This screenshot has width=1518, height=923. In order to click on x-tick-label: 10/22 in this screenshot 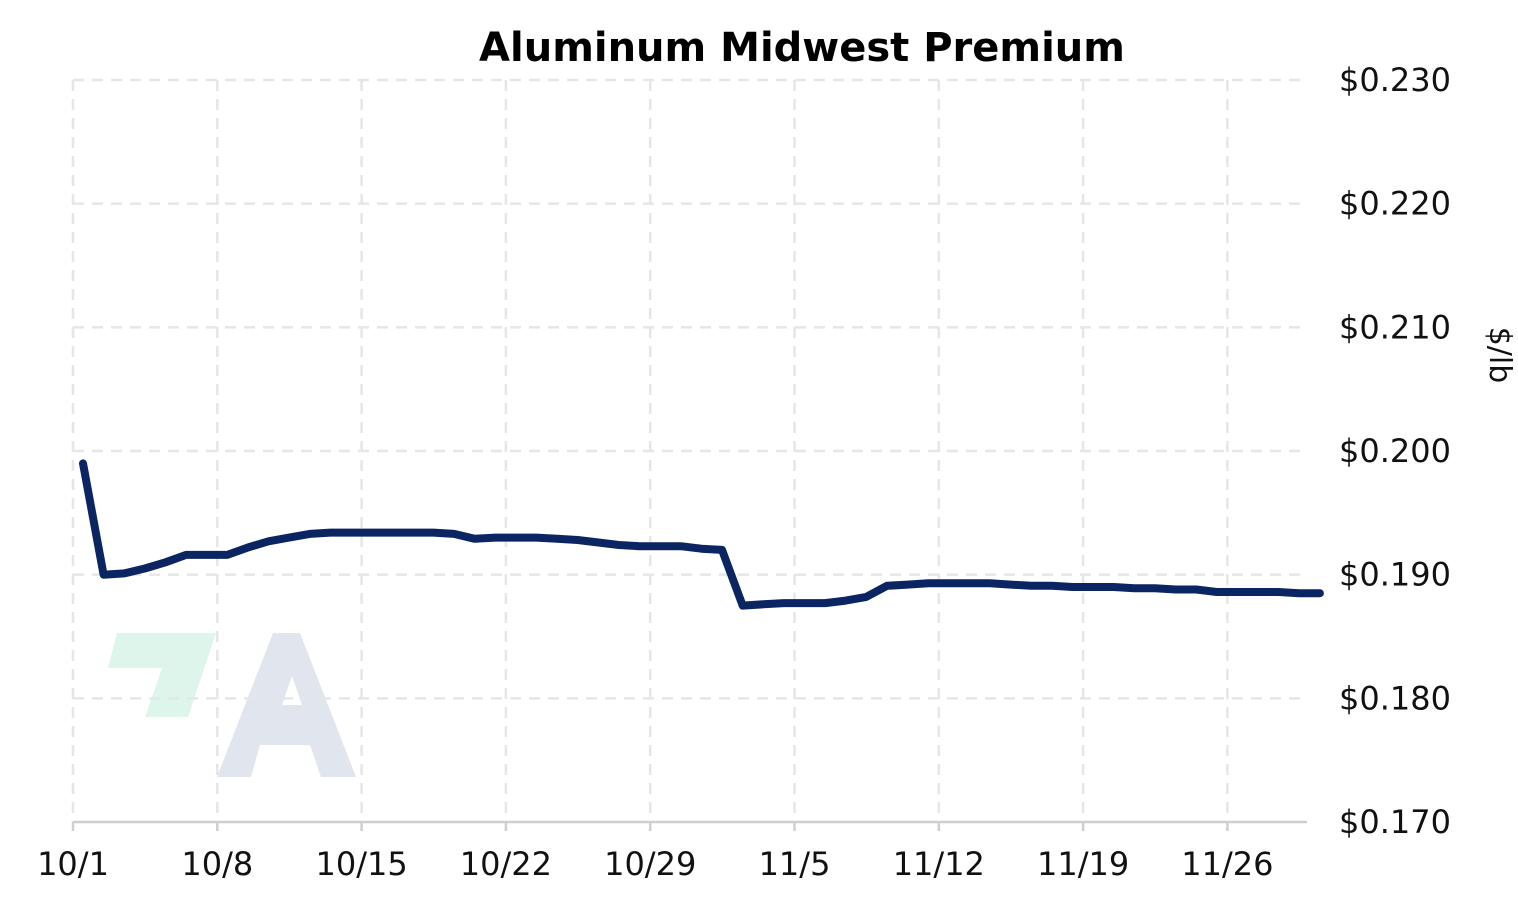, I will do `click(506, 864)`.